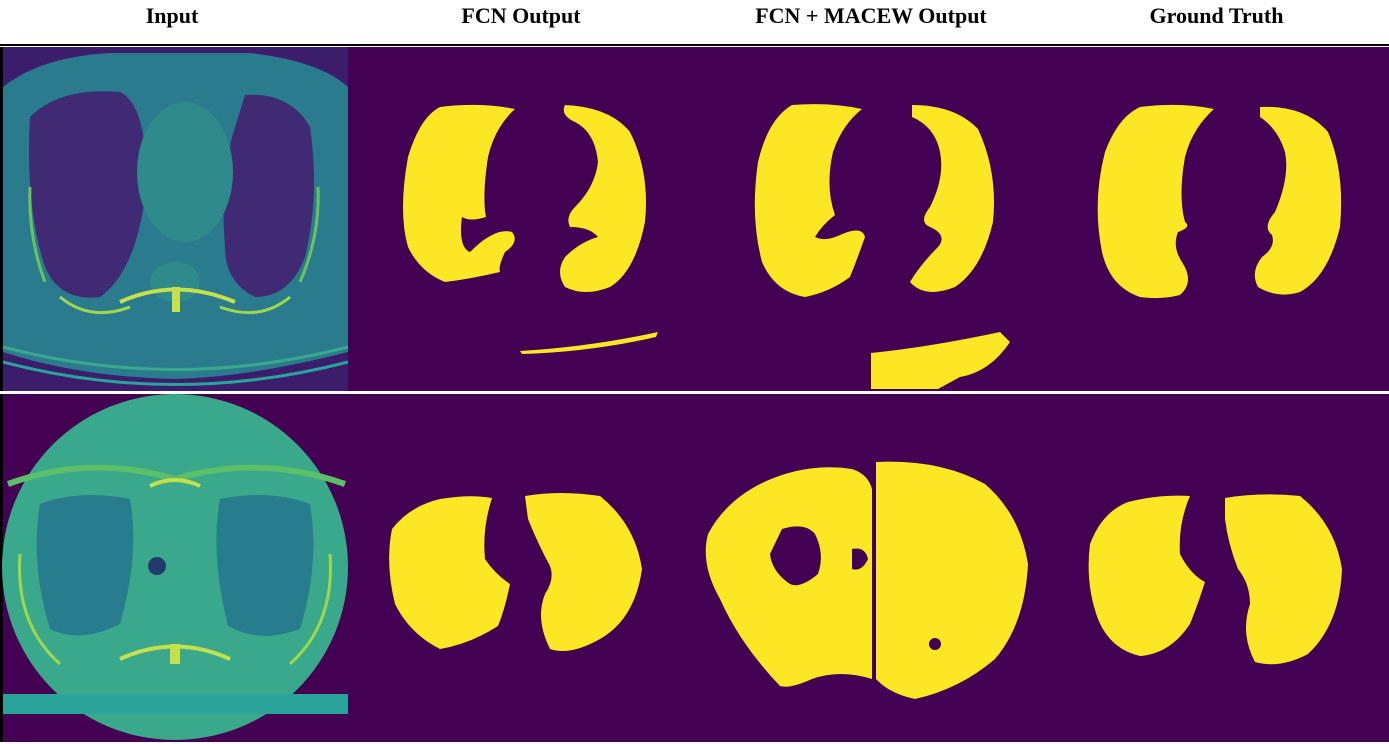  What do you see at coordinates (871, 15) in the screenshot?
I see `header-fcn-macew-output: FCN + MACEW Output` at bounding box center [871, 15].